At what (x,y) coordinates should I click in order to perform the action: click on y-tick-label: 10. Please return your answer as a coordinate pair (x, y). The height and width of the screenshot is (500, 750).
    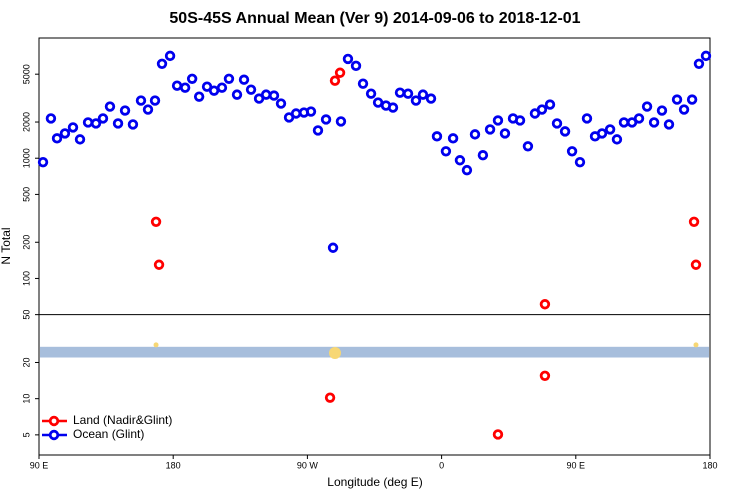
    Looking at the image, I should click on (26, 399).